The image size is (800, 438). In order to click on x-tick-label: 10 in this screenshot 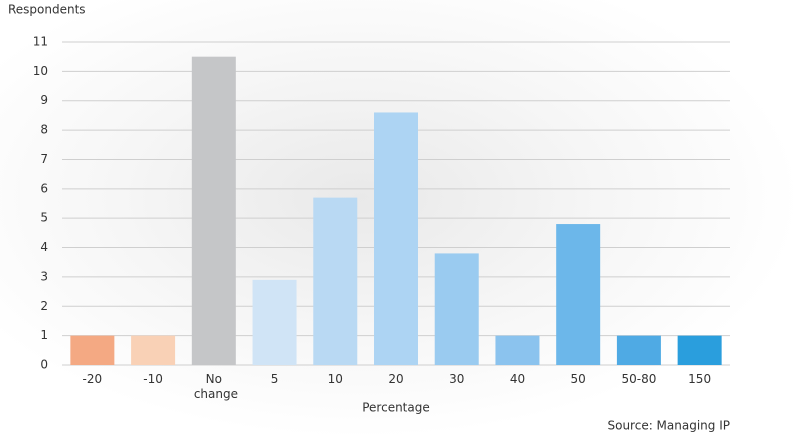, I will do `click(335, 379)`.